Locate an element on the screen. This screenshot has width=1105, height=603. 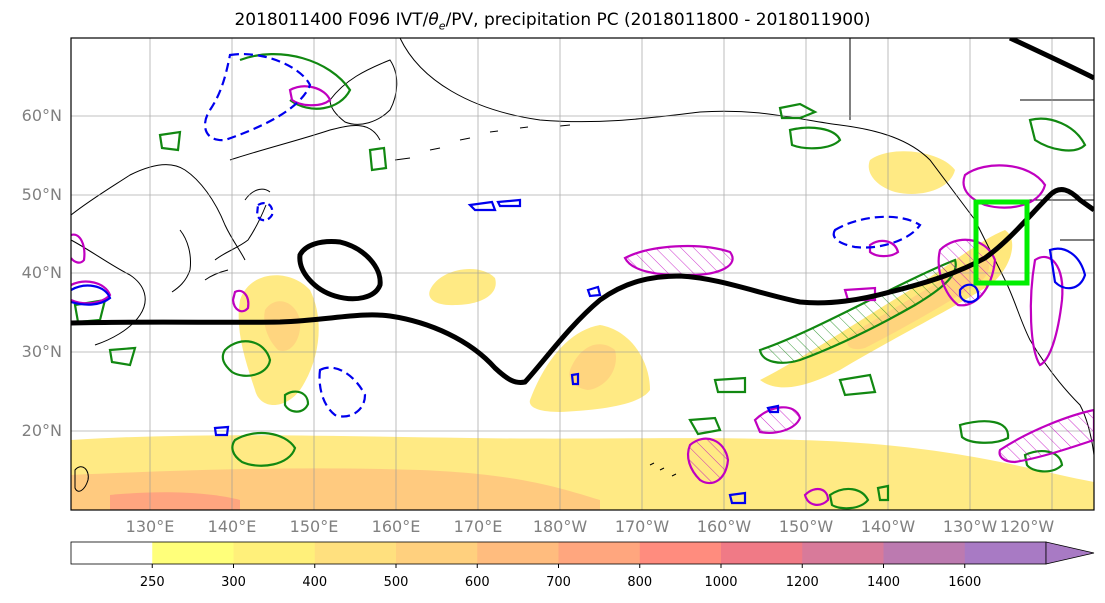
colorbar-tick-label: 1400 is located at coordinates (883, 582).